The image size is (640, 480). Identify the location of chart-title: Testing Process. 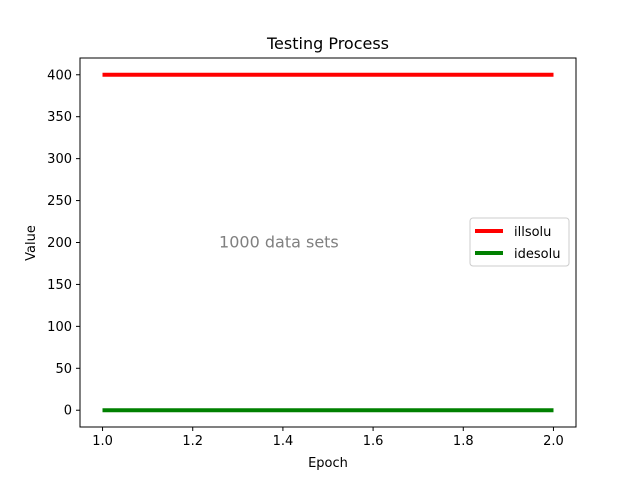
(327, 43).